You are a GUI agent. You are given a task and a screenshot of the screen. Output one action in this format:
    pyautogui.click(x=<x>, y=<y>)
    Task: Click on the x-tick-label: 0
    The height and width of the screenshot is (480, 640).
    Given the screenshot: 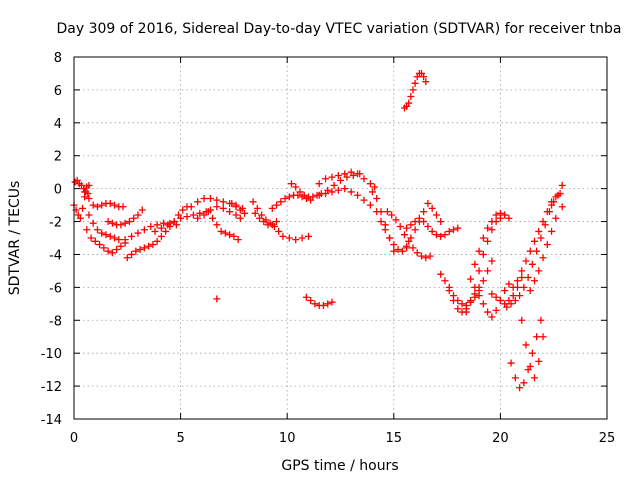 What is the action you would take?
    pyautogui.click(x=74, y=438)
    